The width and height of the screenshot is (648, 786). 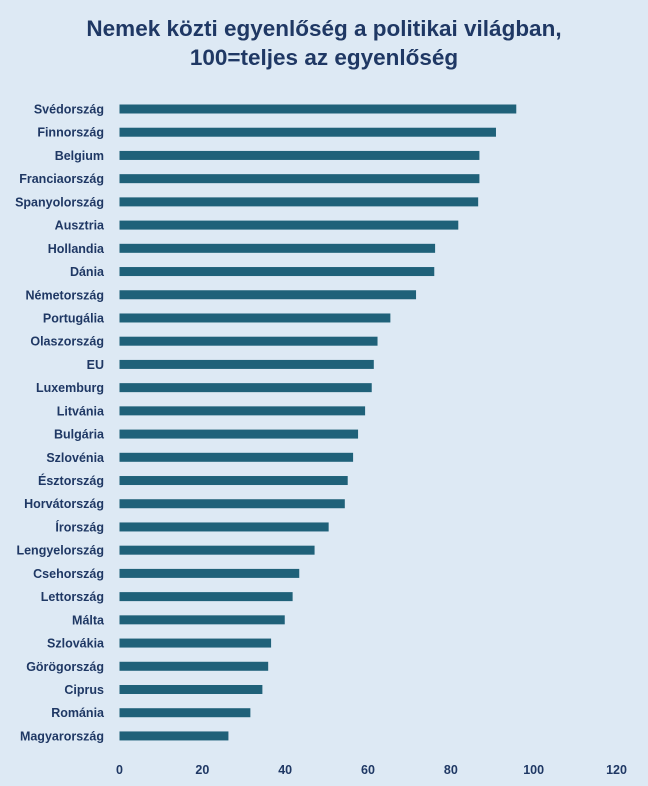 What do you see at coordinates (268, 295) in the screenshot?
I see `bar-nemetorszag` at bounding box center [268, 295].